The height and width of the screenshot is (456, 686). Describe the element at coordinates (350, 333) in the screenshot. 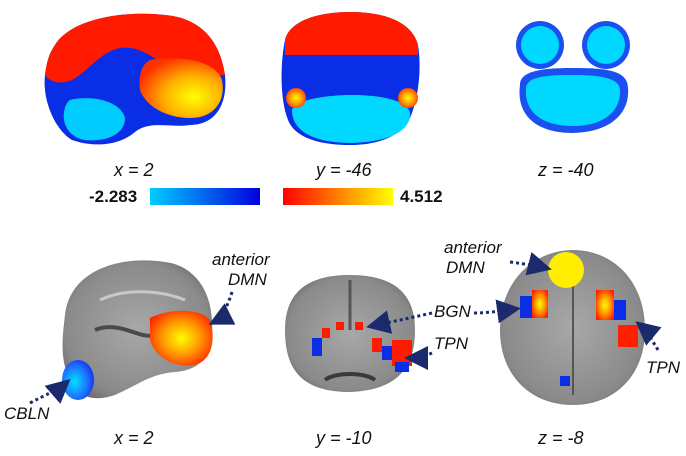

I see `bottom-coronal-slice` at that location.